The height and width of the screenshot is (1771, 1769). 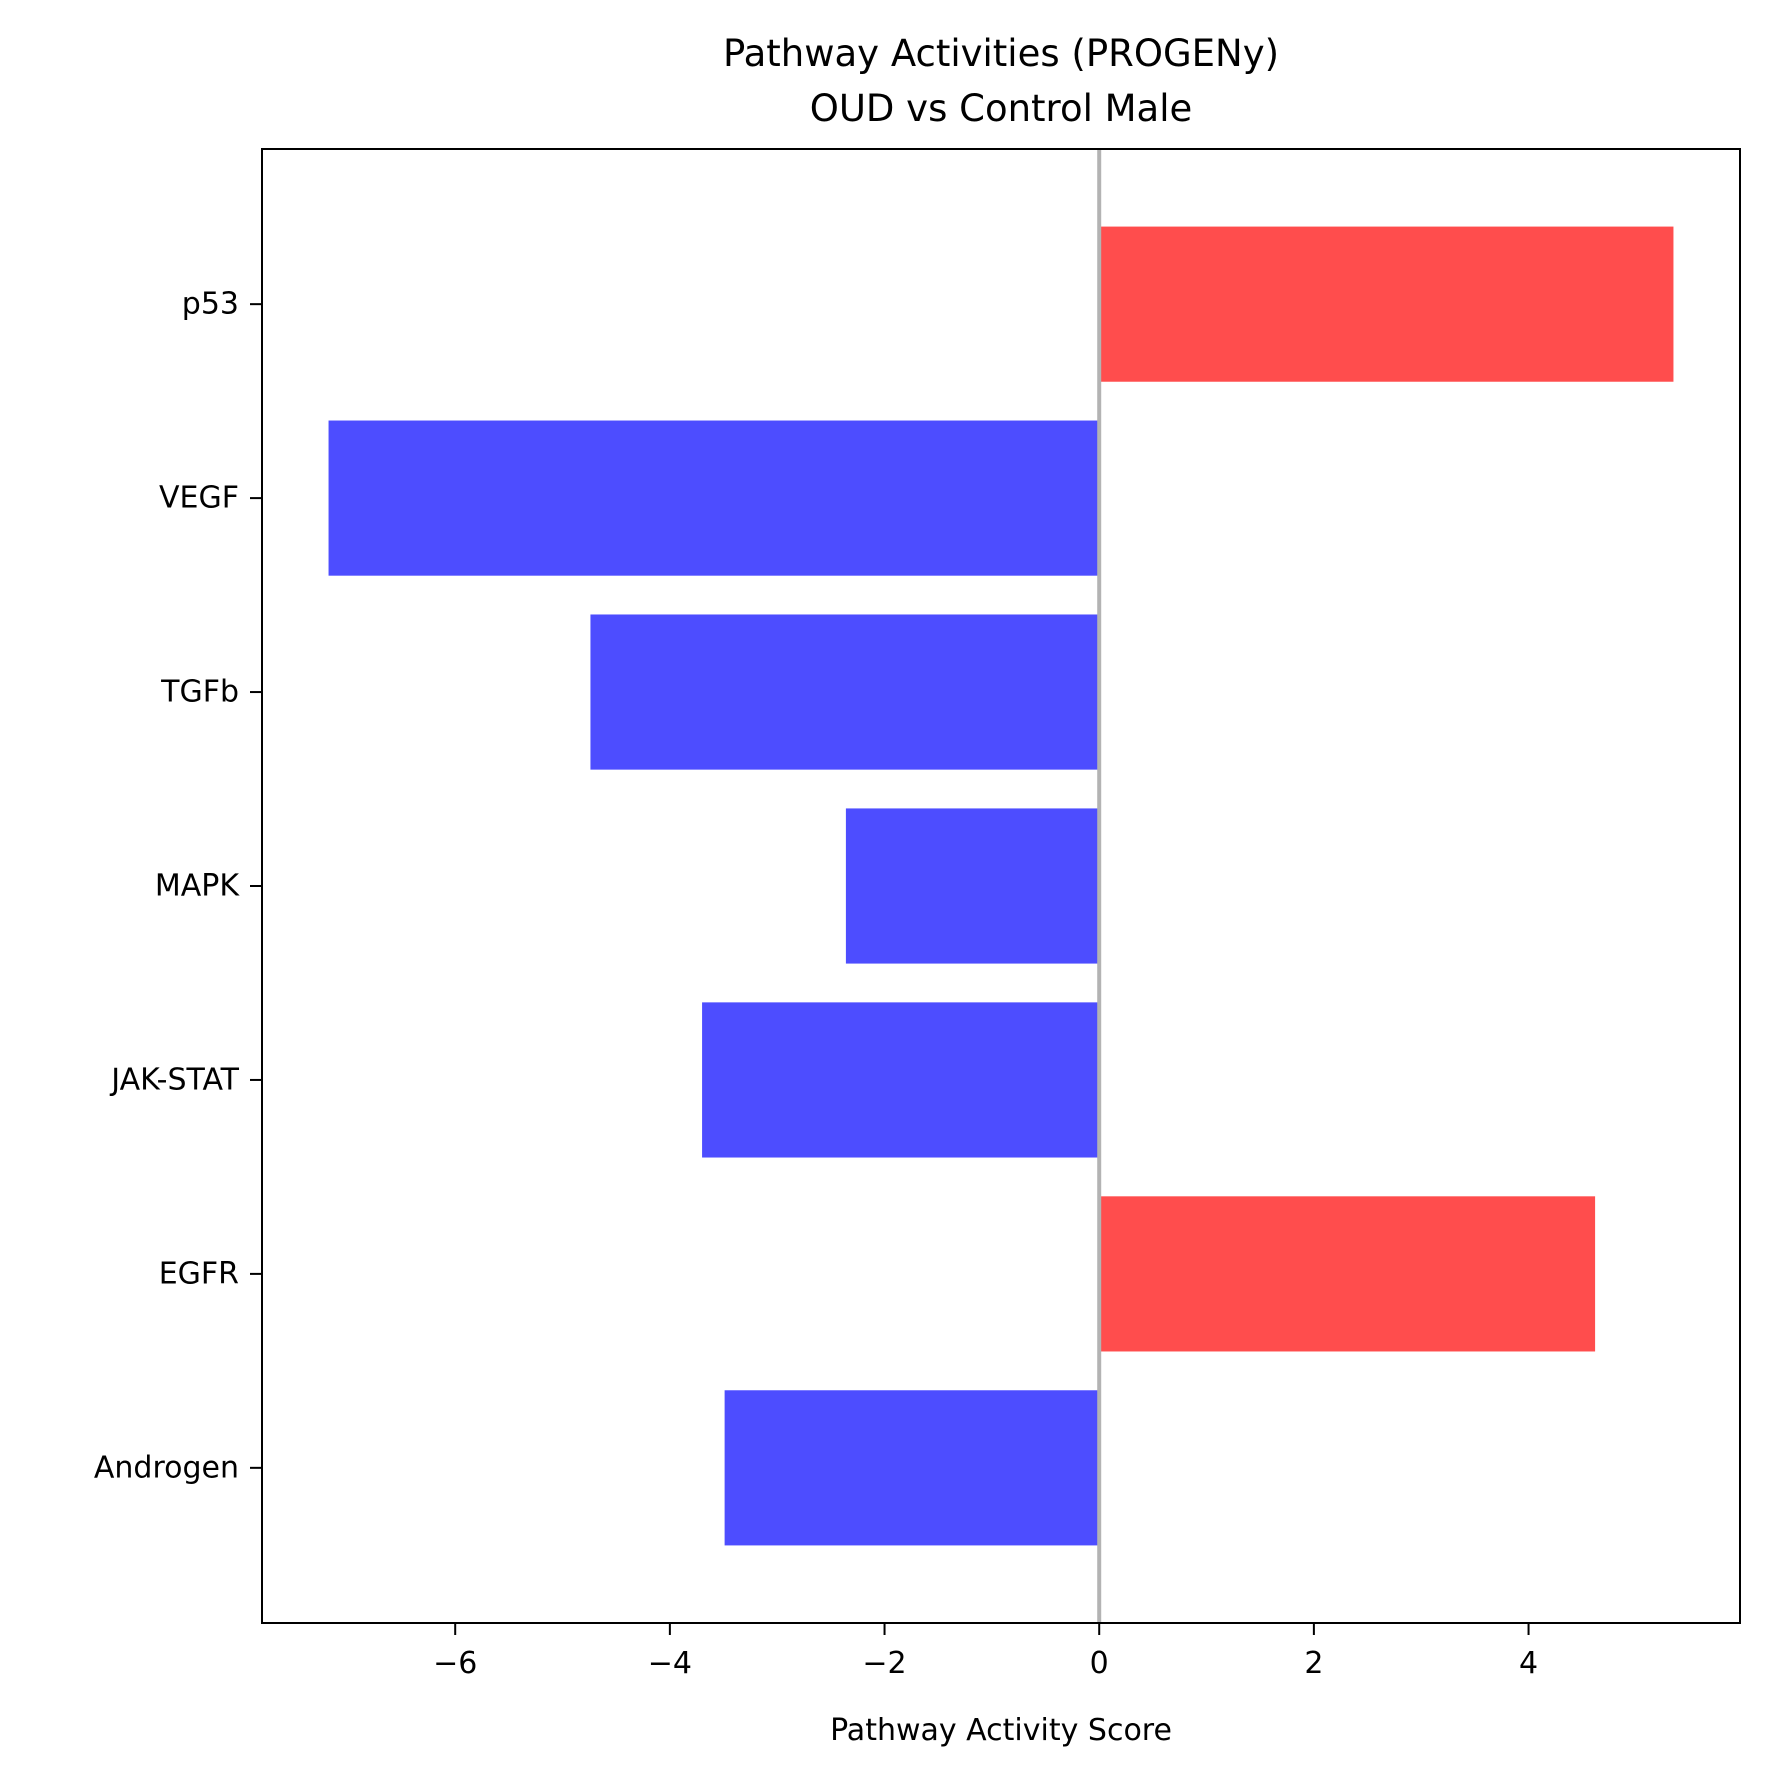 I want to click on x-tick-label: 2, so click(x=1313, y=1663).